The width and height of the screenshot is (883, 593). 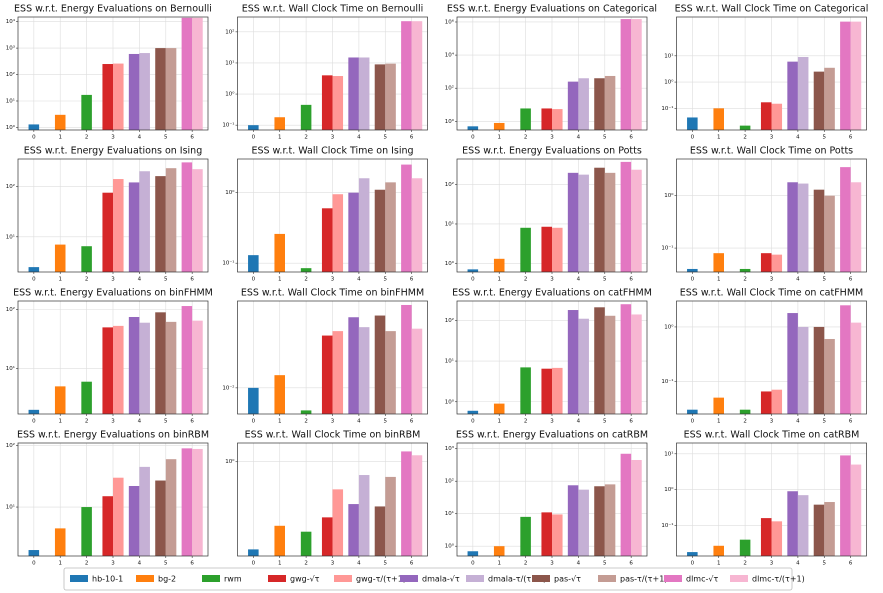 I want to click on chart-title: ESS w.r.t. Wall Clock Time on Ising, so click(x=332, y=151).